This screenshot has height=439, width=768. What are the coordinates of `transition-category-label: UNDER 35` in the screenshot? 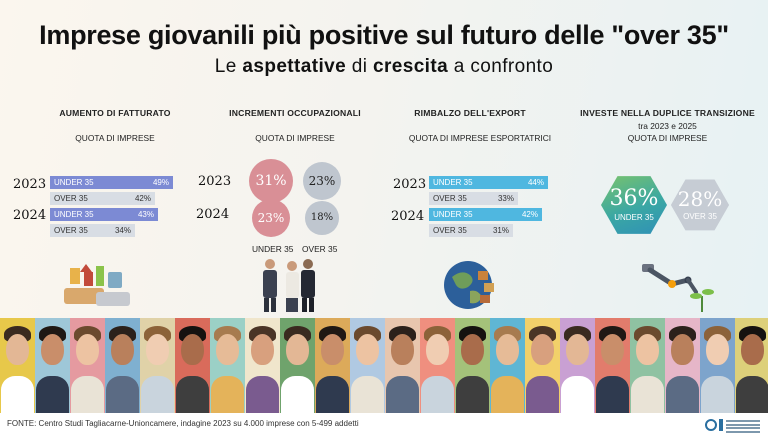 It's located at (634, 217).